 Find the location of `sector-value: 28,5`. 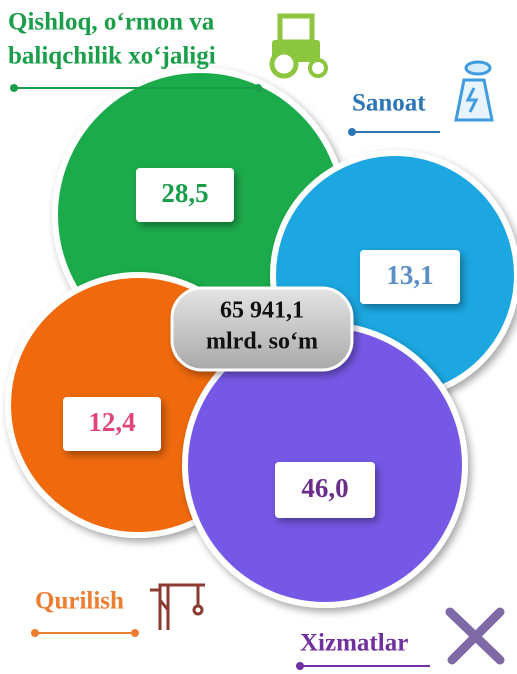

sector-value: 28,5 is located at coordinates (184, 193).